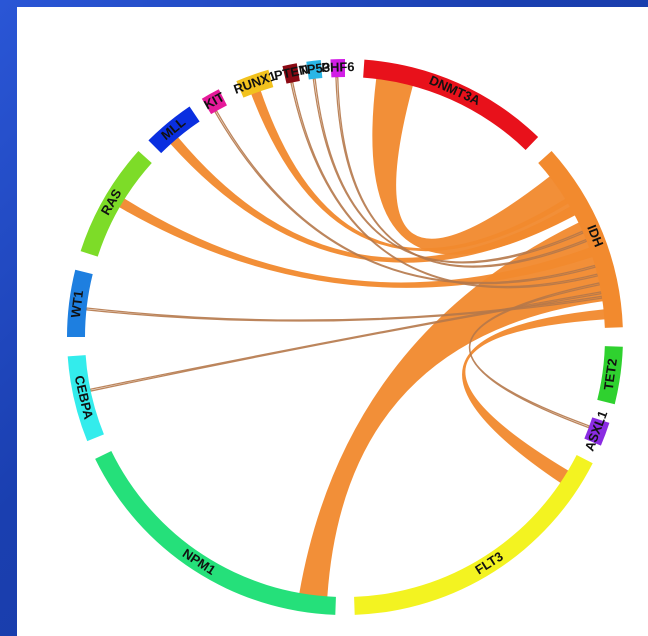  What do you see at coordinates (448, 171) in the screenshot?
I see `ribbon-idh-tp53` at bounding box center [448, 171].